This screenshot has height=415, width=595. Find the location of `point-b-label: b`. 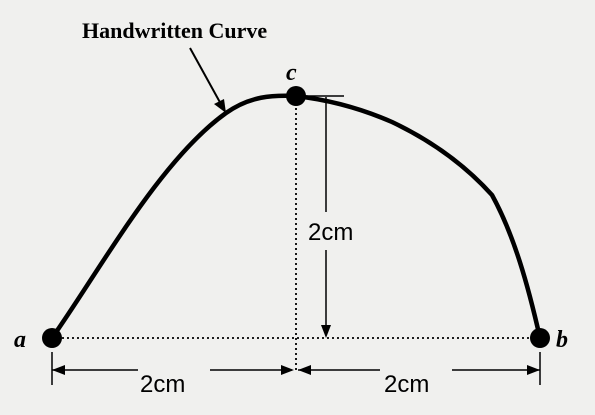

point-b-label: b is located at coordinates (562, 340).